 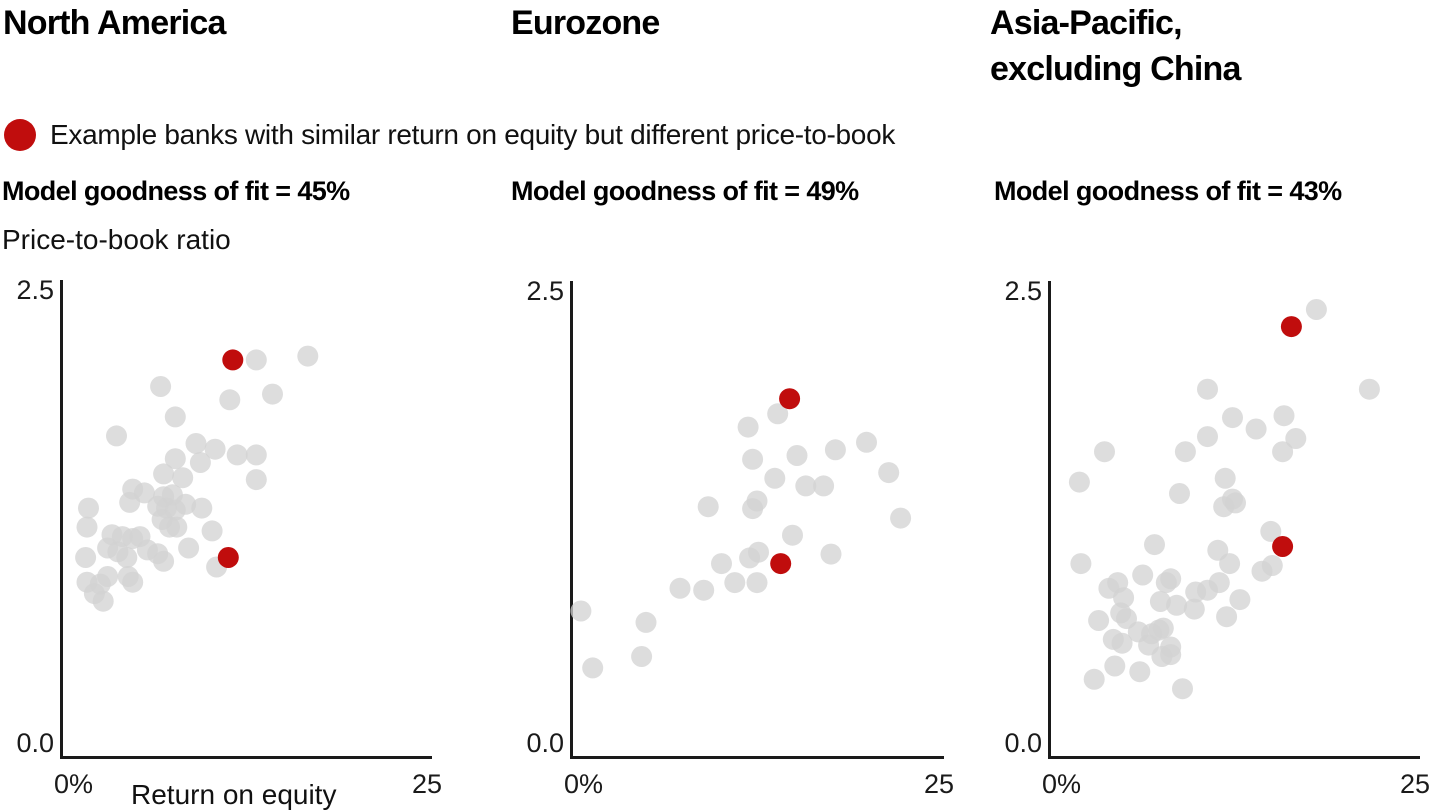 I want to click on chart-title-north-america: North America, so click(x=114, y=23).